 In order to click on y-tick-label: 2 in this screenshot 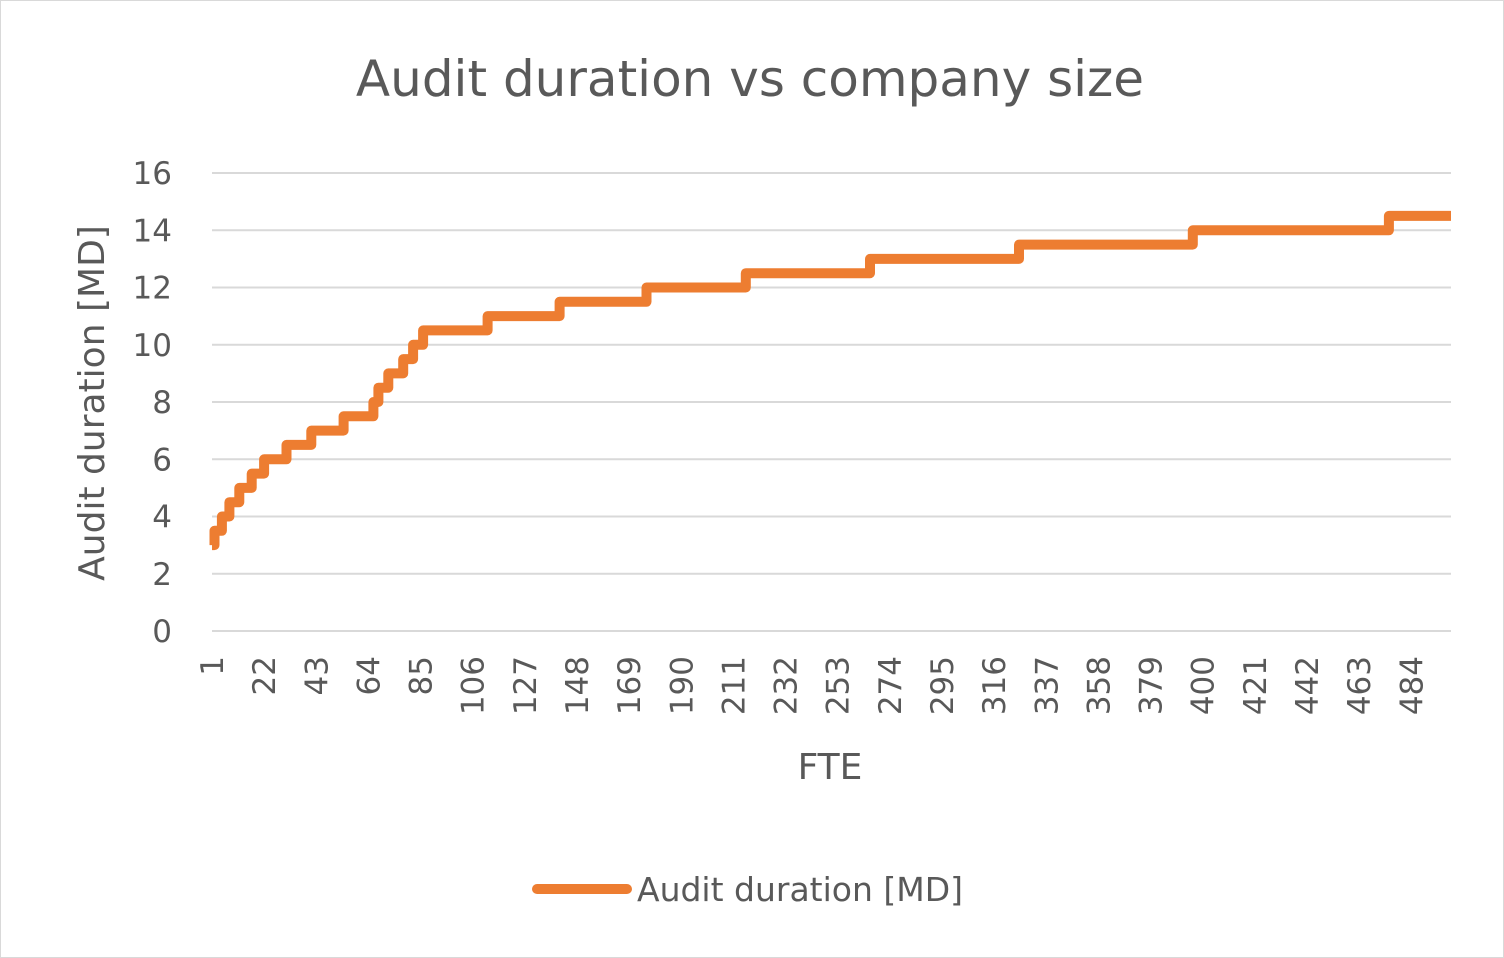, I will do `click(162, 575)`.